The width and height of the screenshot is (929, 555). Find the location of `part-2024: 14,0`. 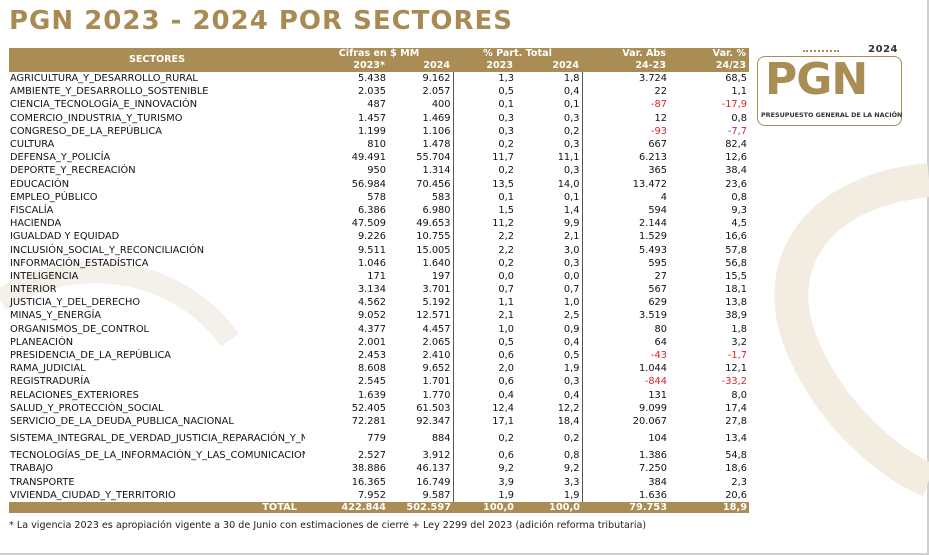

part-2024: 14,0 is located at coordinates (549, 184).